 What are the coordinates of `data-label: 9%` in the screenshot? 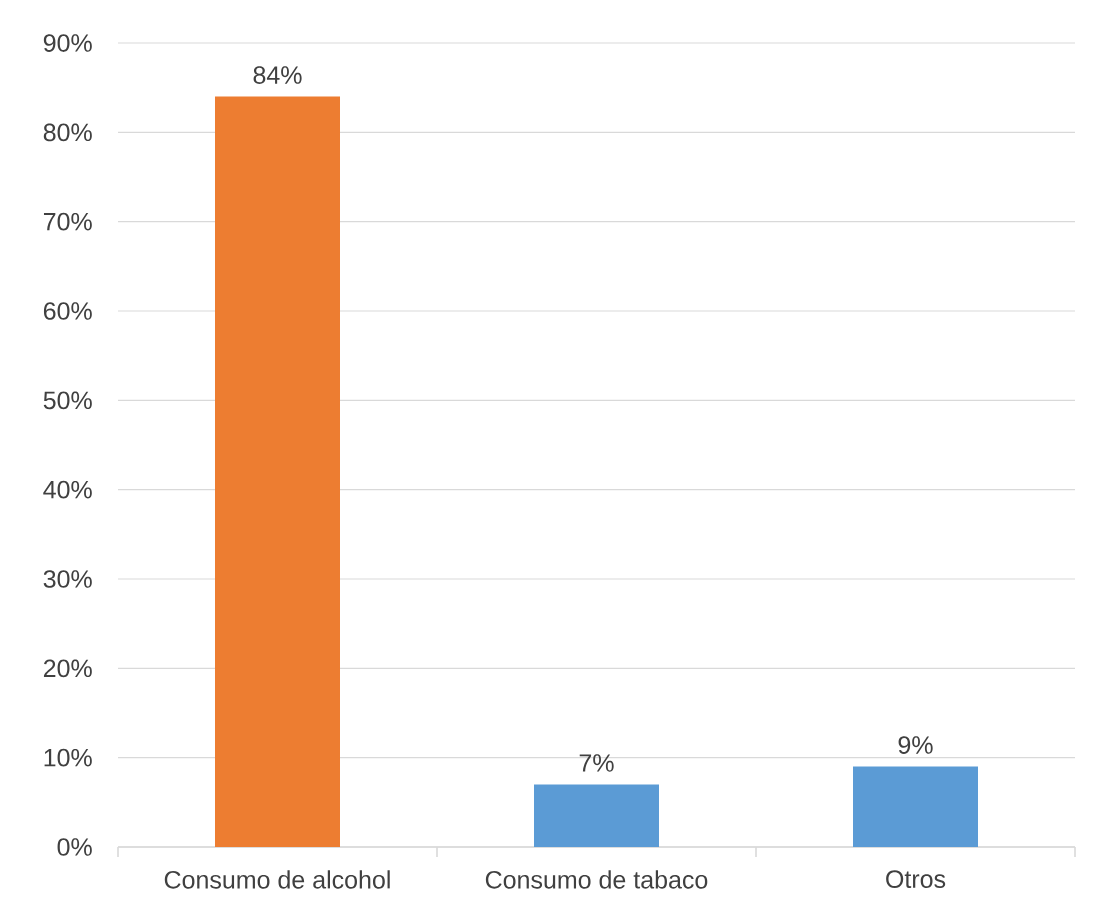 It's located at (915, 745).